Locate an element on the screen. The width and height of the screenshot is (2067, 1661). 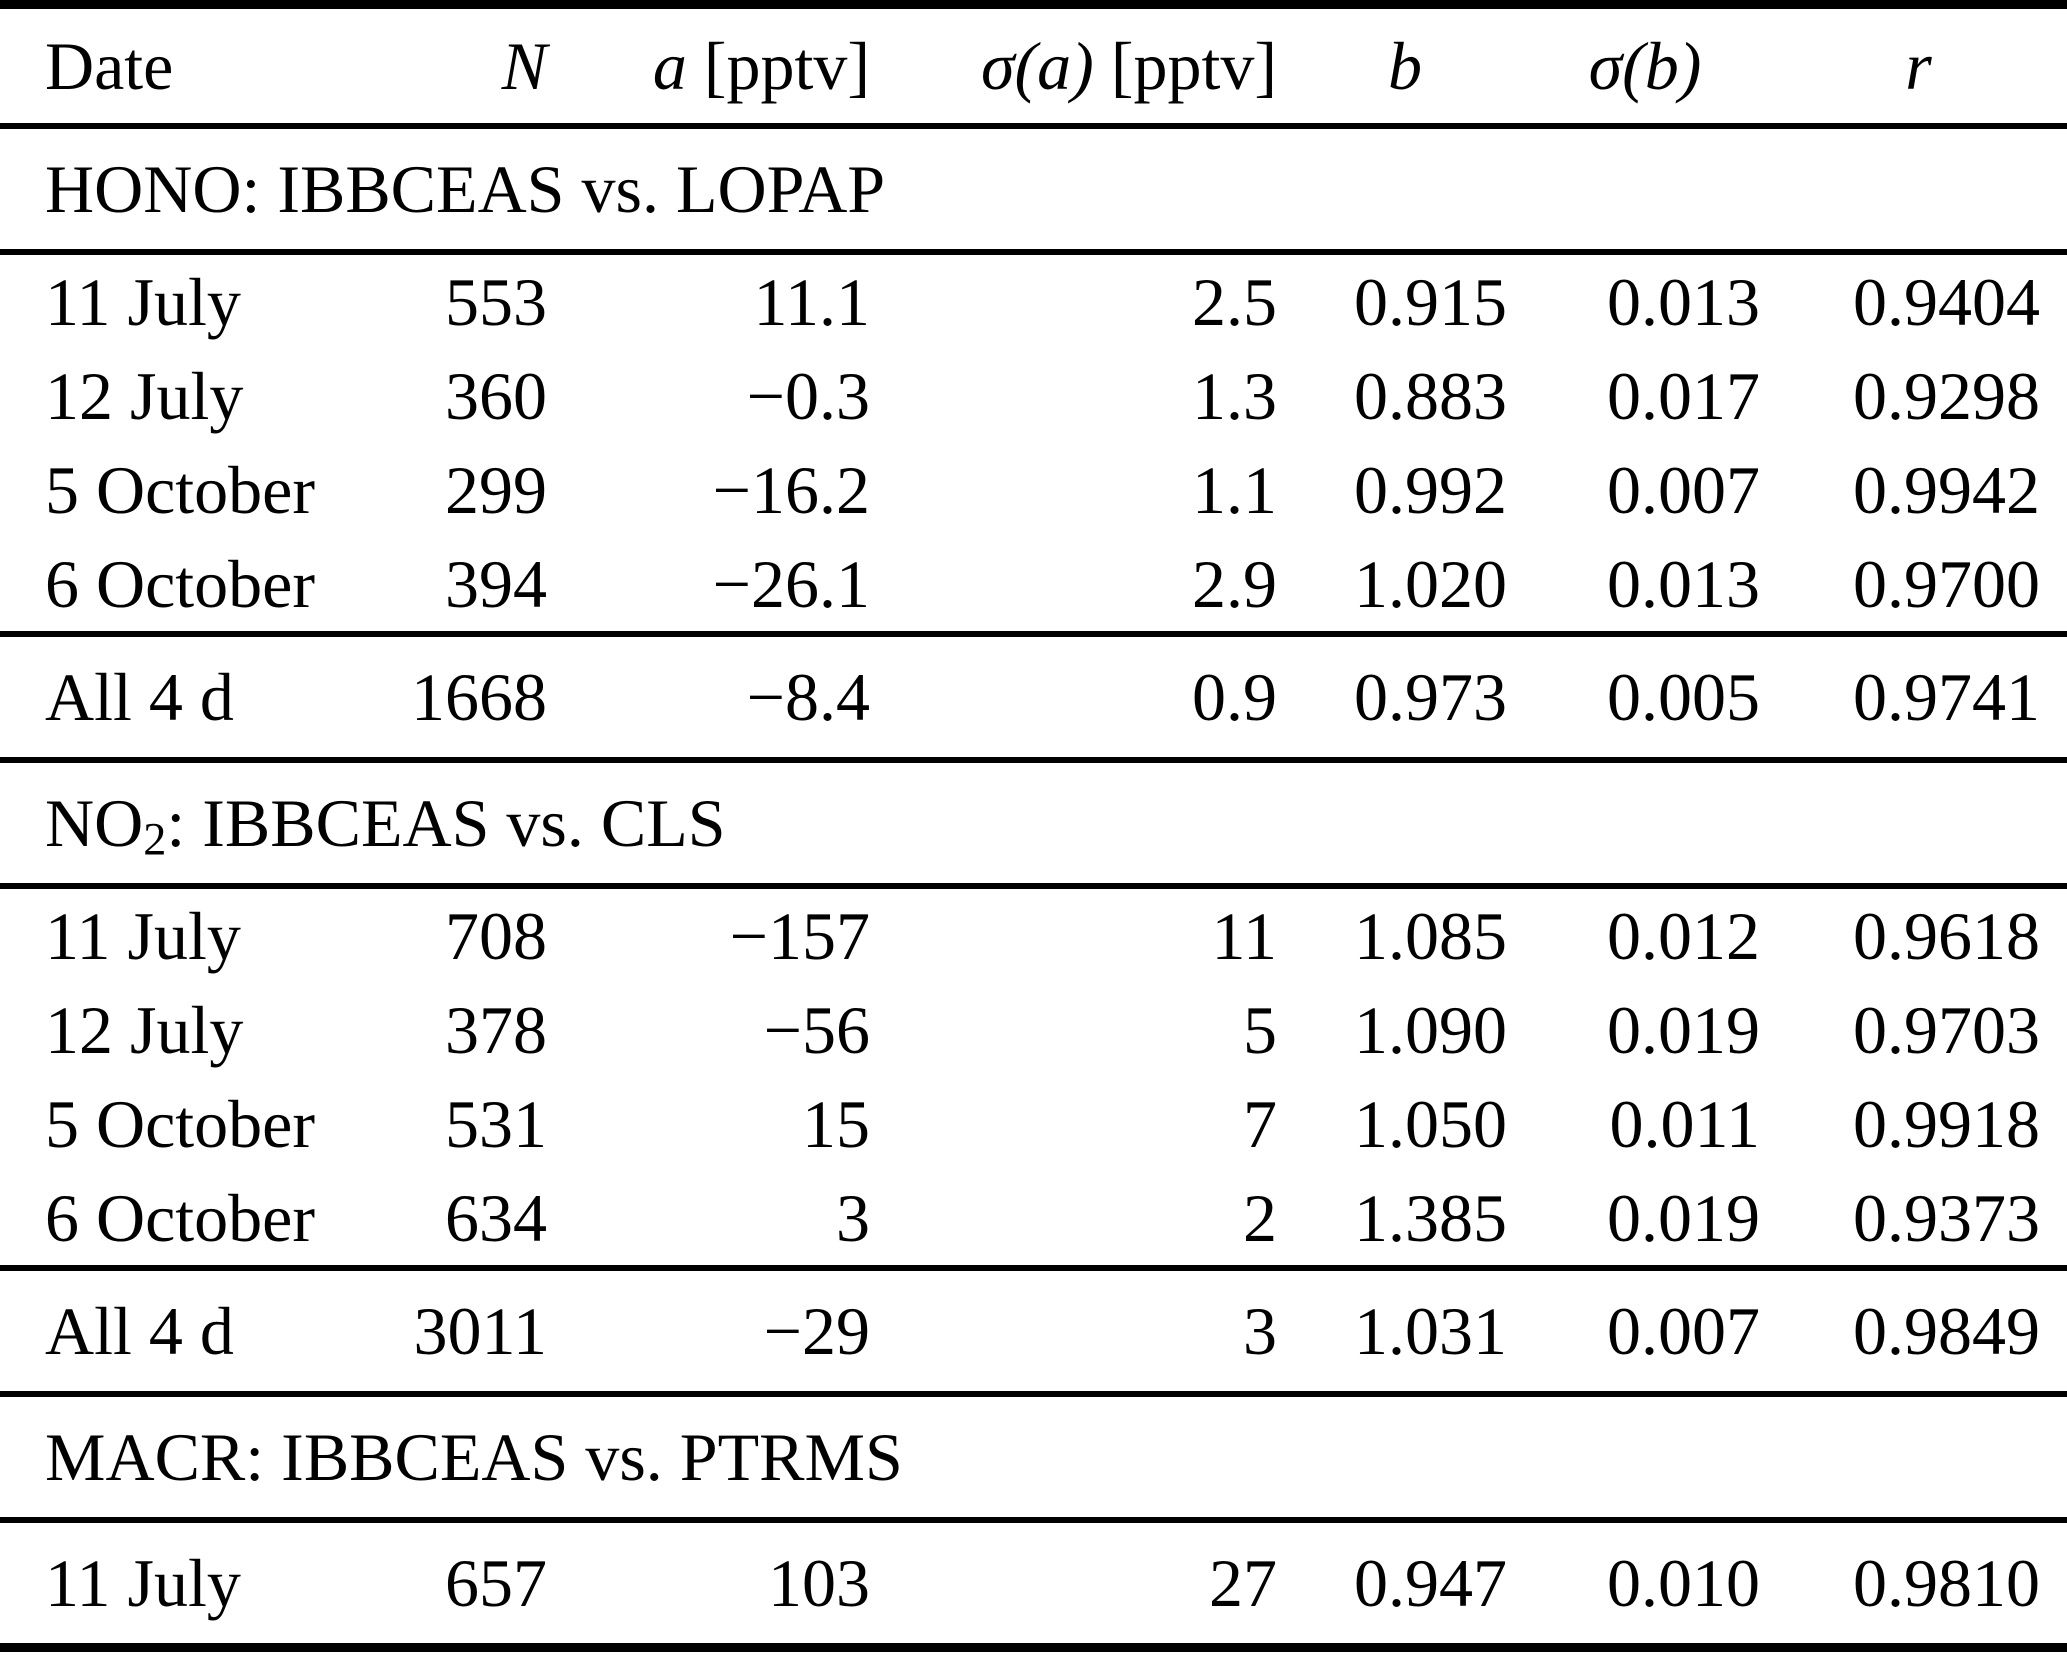
cell-sigma-b: 0.017 is located at coordinates (1683, 395).